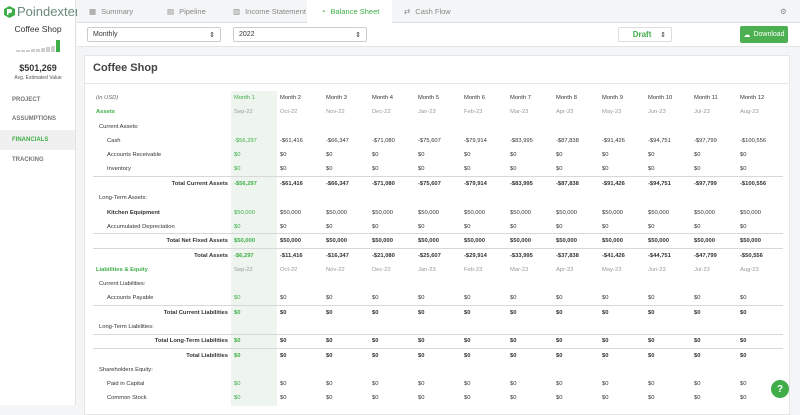  I want to click on cell: Month 7, so click(520, 98).